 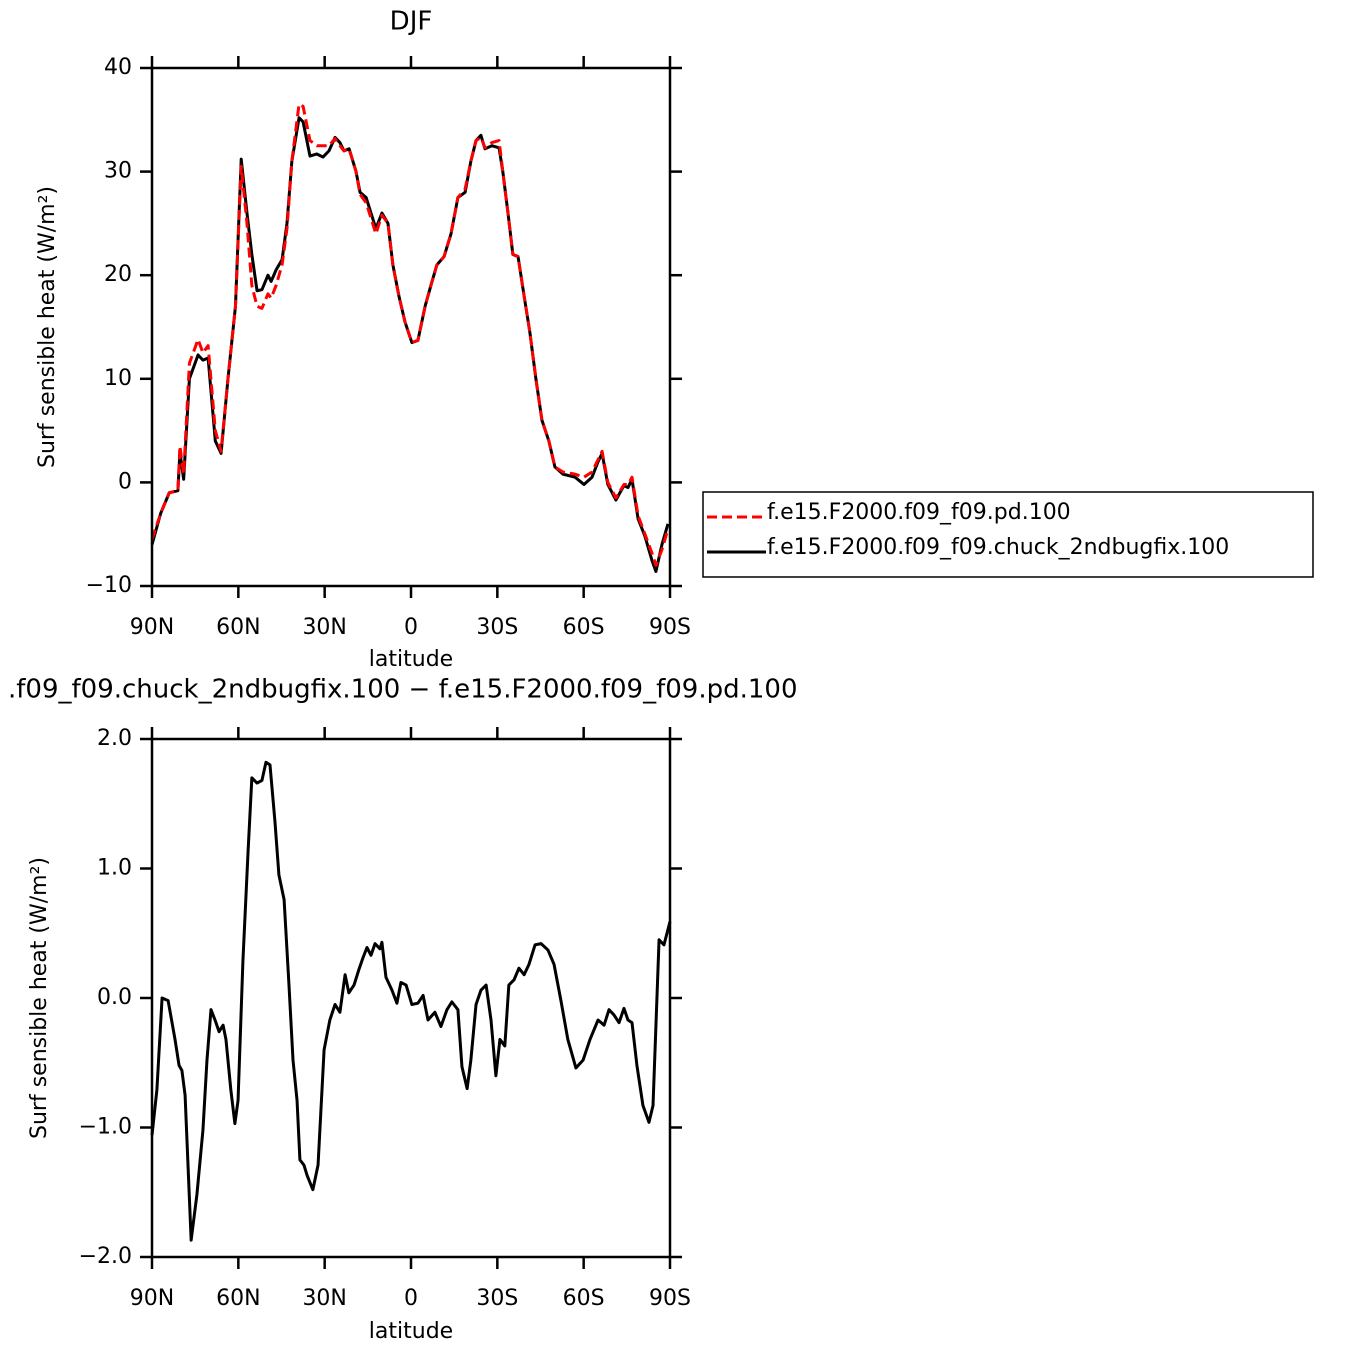 What do you see at coordinates (919, 512) in the screenshot?
I see `legend-label: f.e15.F2000.f09_f09.pd.100` at bounding box center [919, 512].